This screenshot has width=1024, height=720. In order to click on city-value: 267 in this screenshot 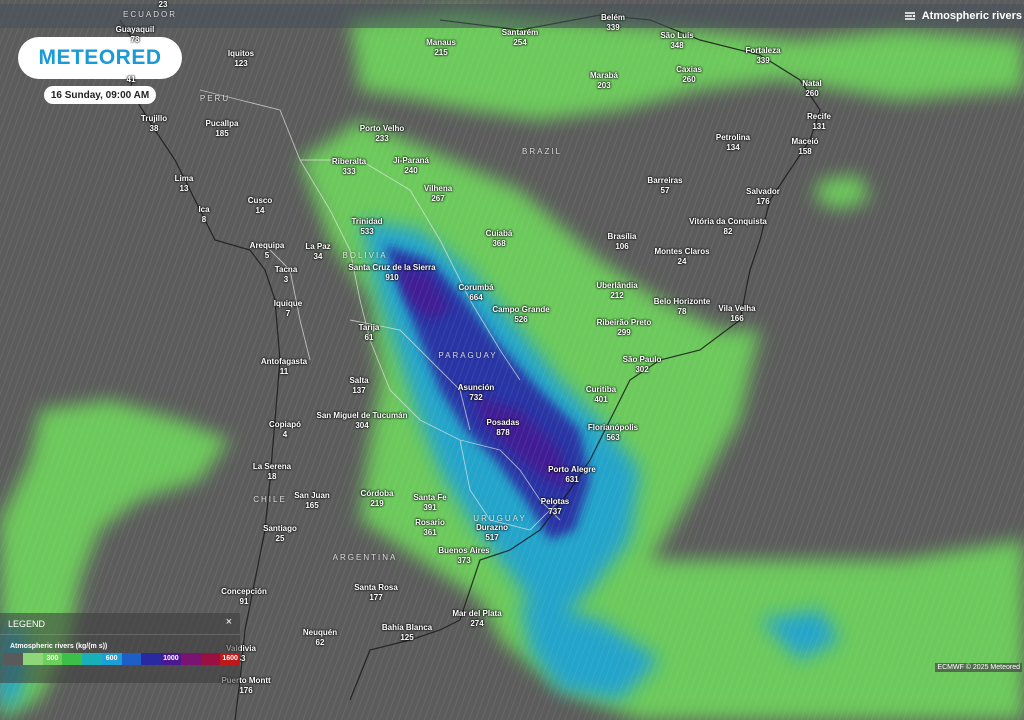, I will do `click(438, 198)`.